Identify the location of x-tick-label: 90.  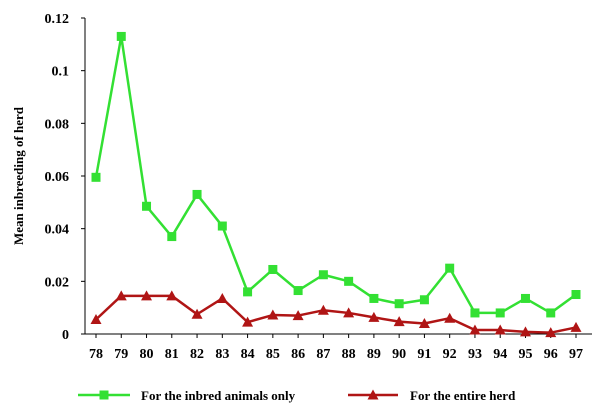
(399, 354).